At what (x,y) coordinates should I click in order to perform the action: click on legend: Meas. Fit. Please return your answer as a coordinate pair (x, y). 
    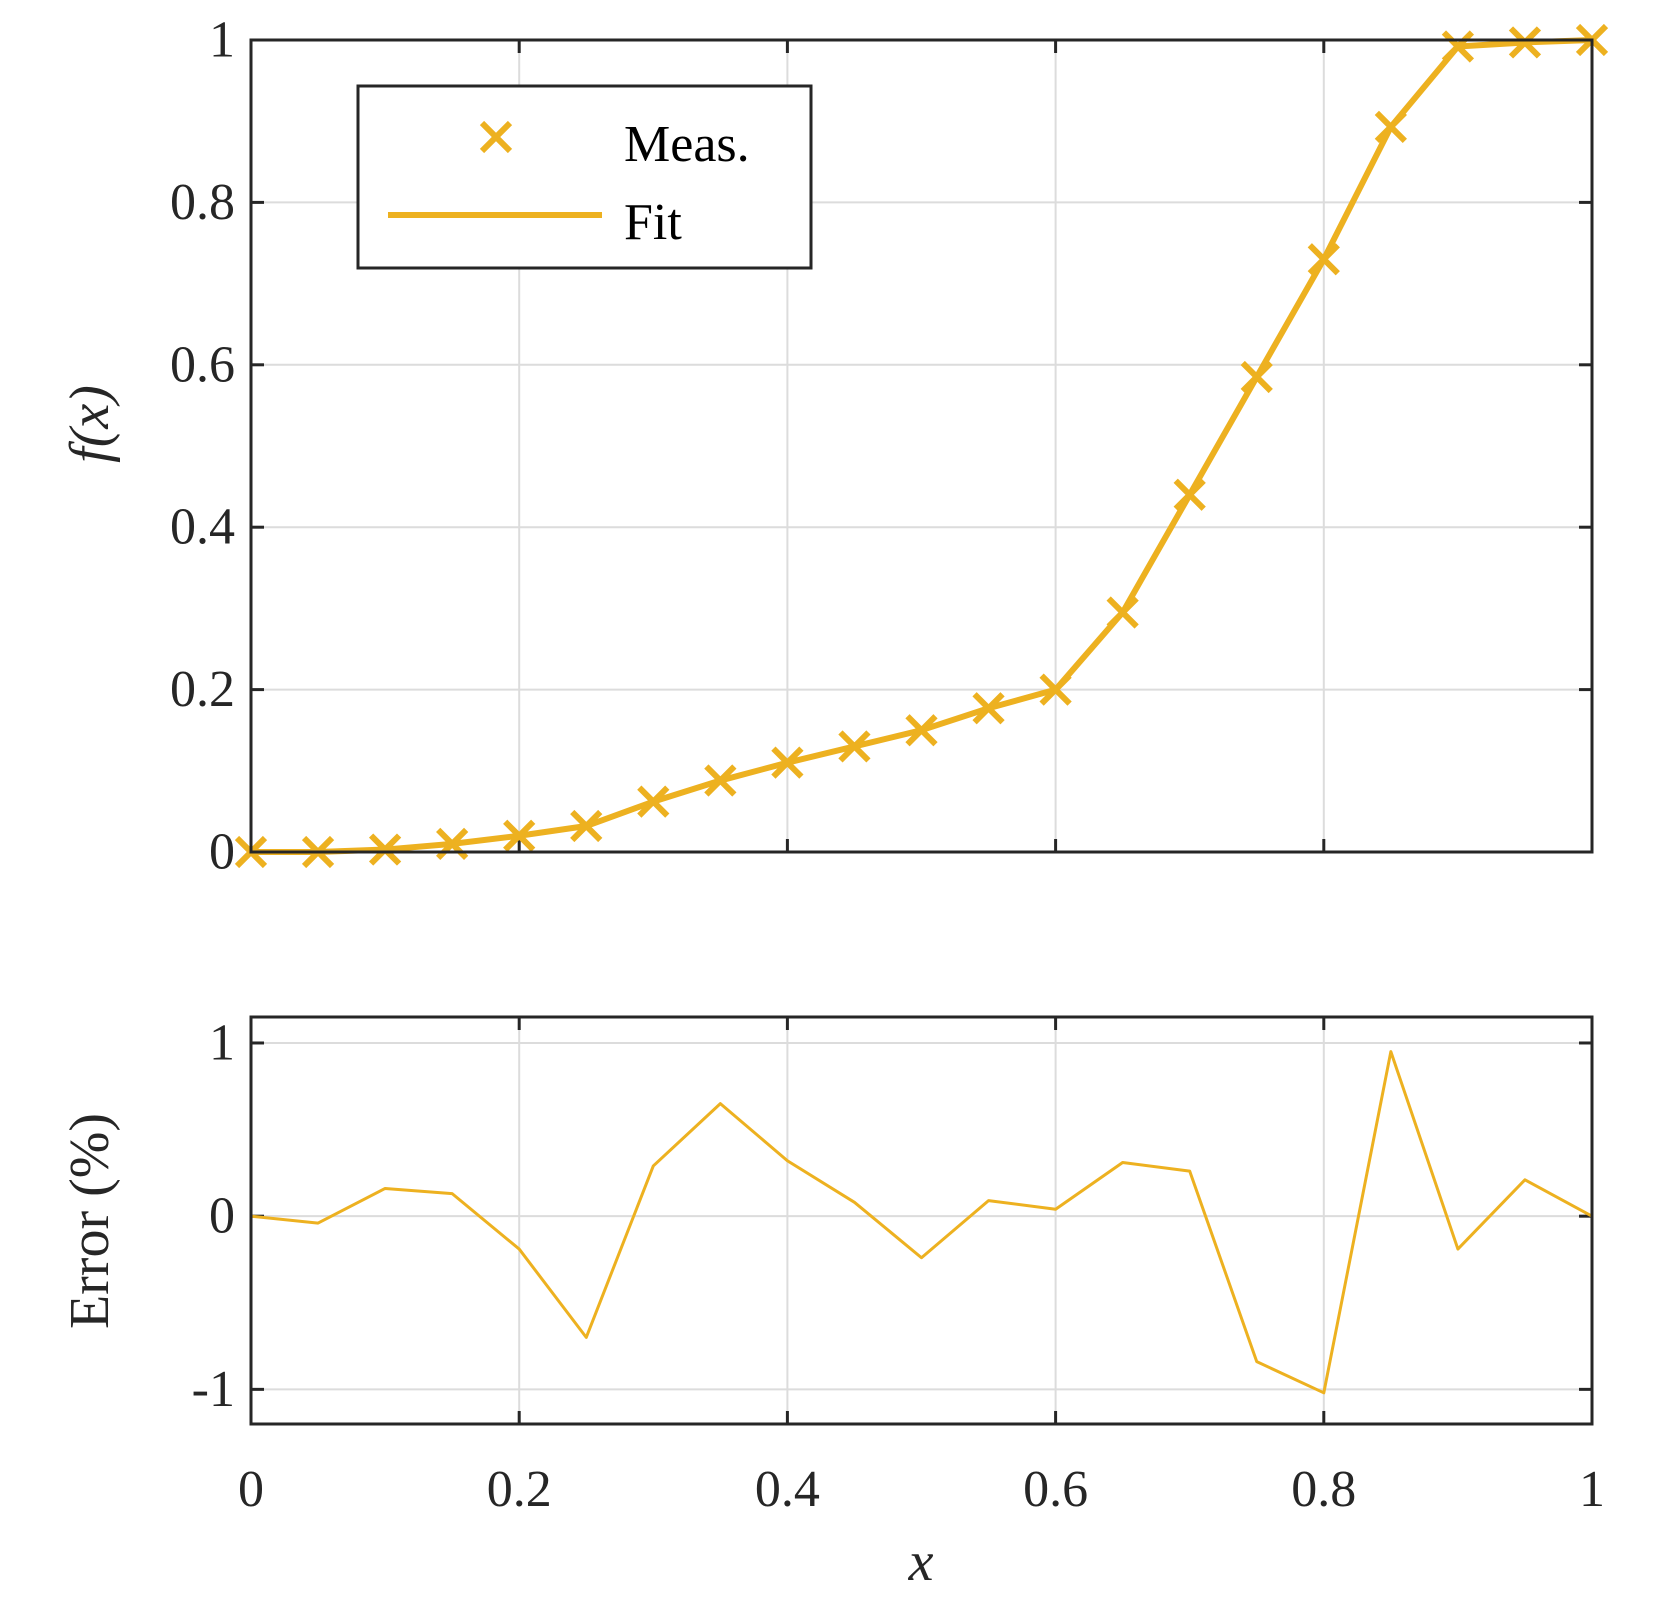
    Looking at the image, I should click on (584, 177).